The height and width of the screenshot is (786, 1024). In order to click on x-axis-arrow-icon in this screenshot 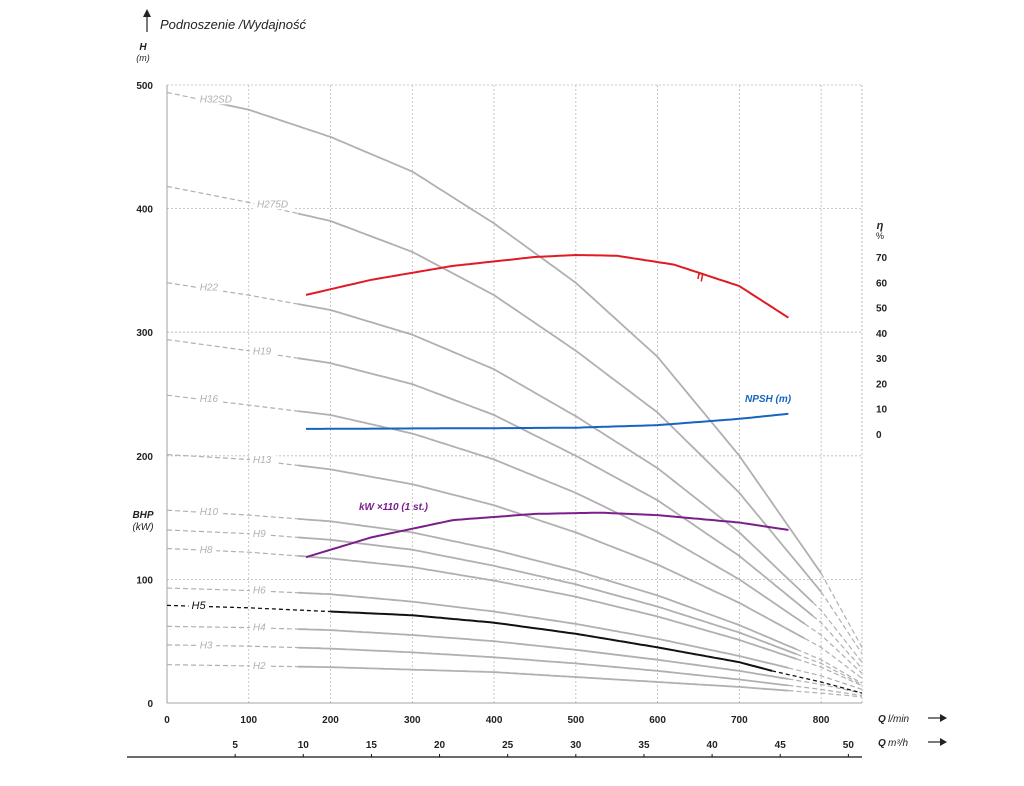, I will do `click(937, 718)`.